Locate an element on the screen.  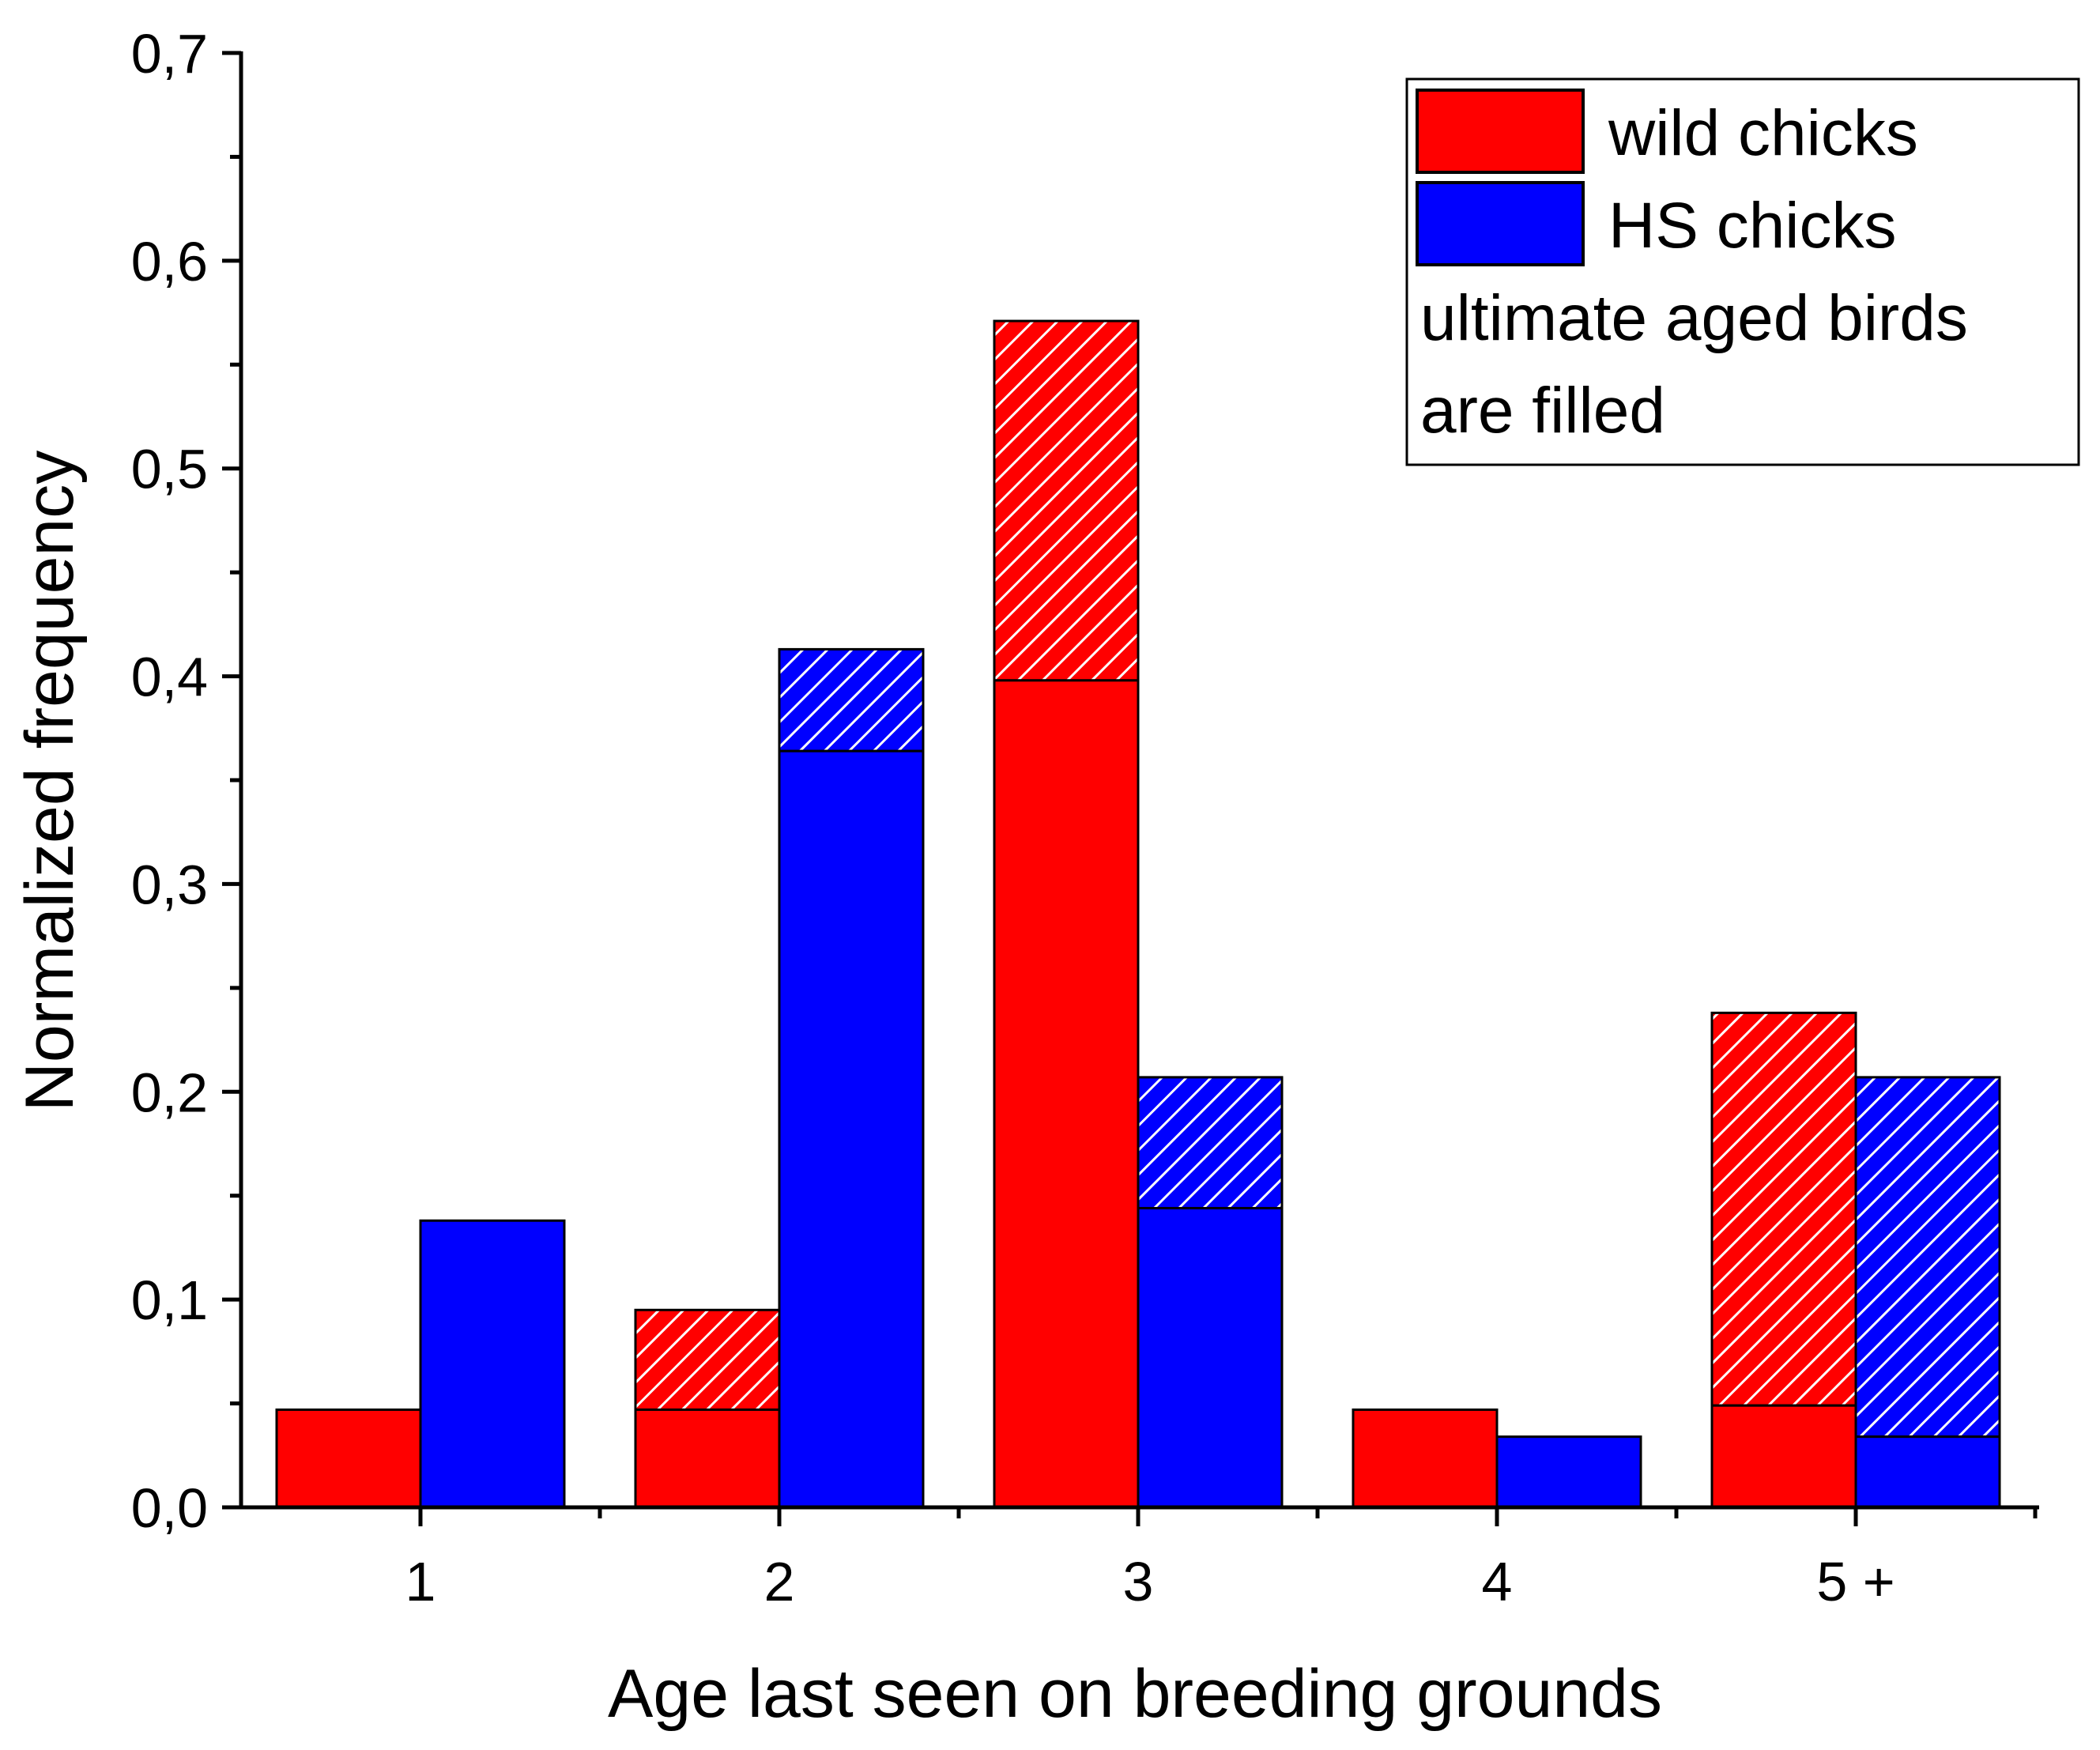
y-tick-label: 0,0 is located at coordinates (169, 1508).